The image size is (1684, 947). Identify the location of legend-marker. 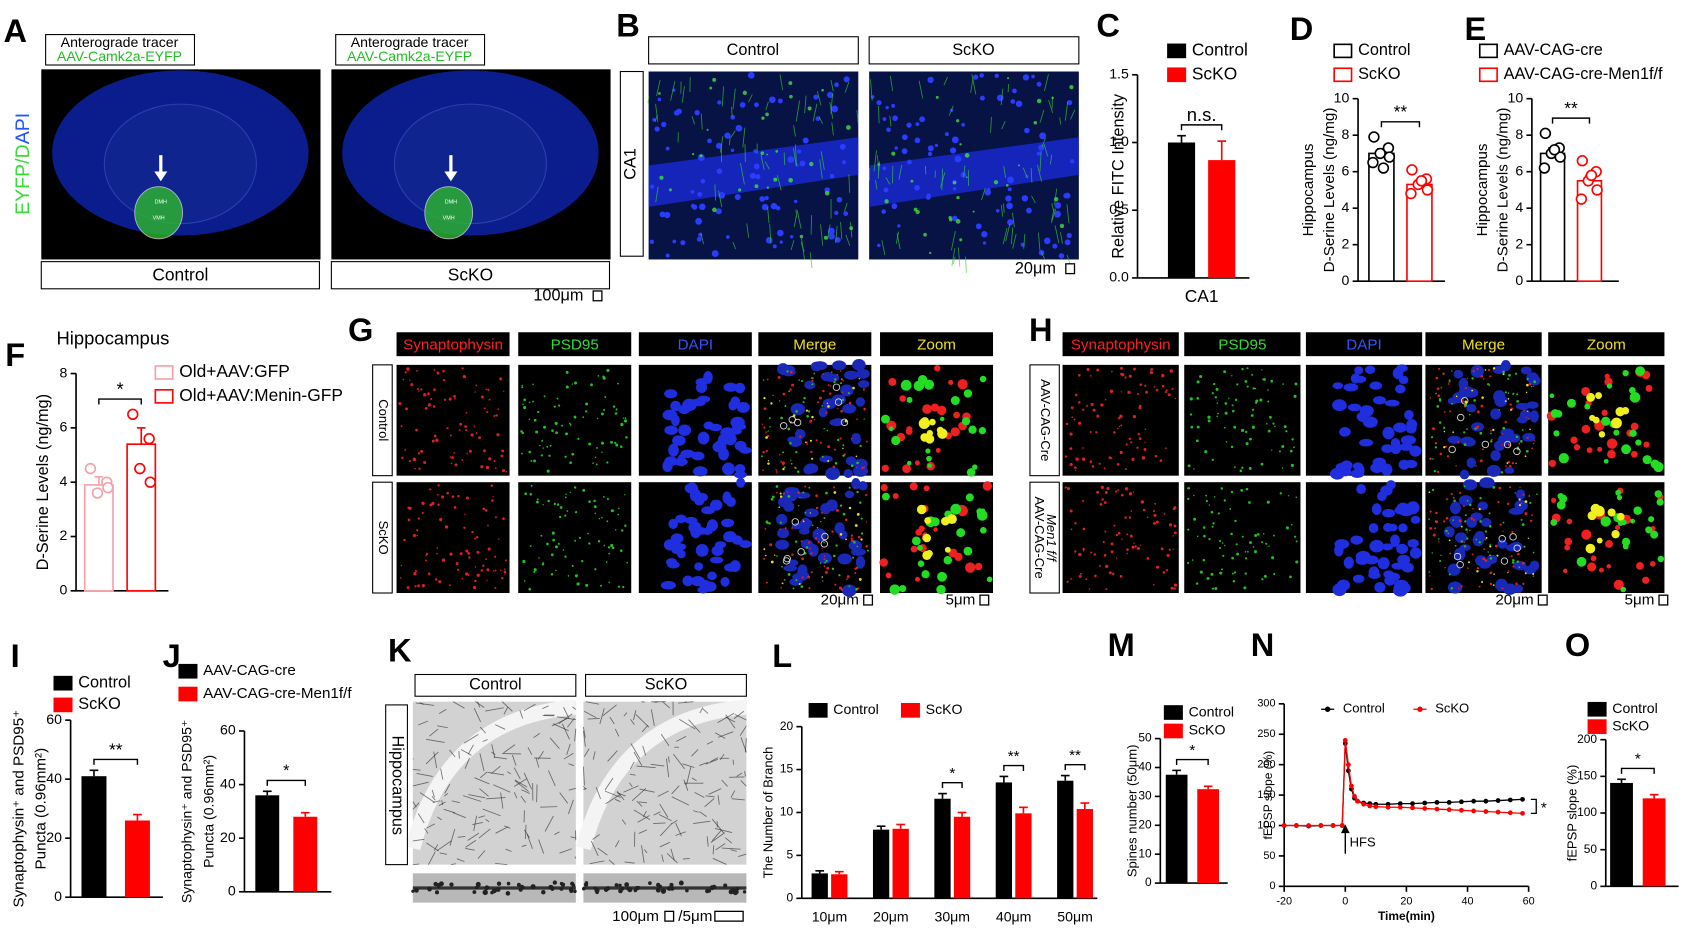
(1173, 731).